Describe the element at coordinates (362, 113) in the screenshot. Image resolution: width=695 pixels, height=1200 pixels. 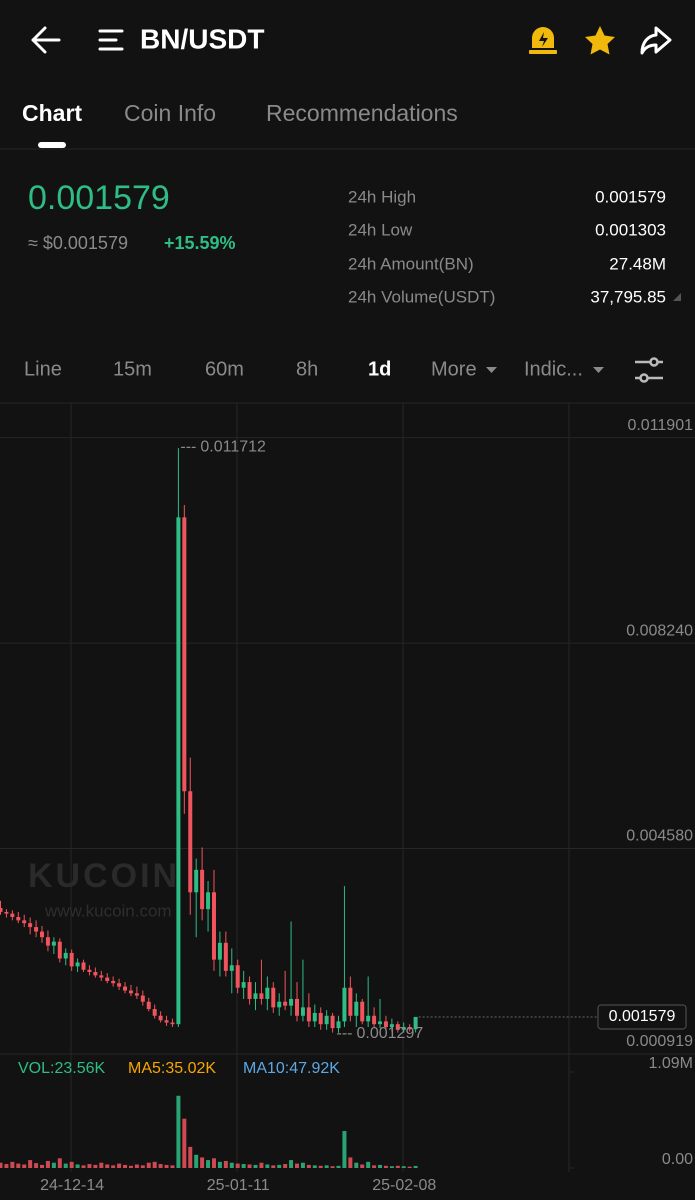
I see `tab: Recommendations` at that location.